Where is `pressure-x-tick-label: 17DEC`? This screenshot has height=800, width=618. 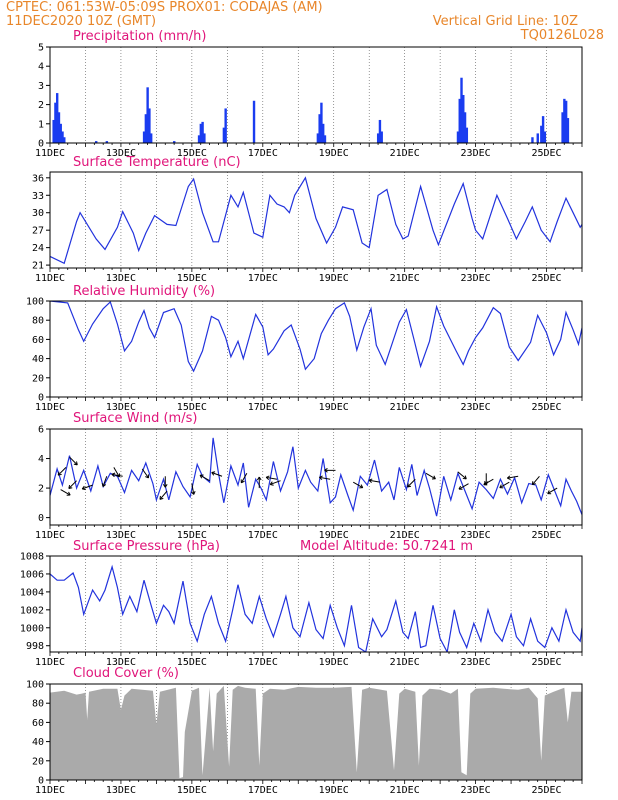 pressure-x-tick-label: 17DEC is located at coordinates (263, 662).